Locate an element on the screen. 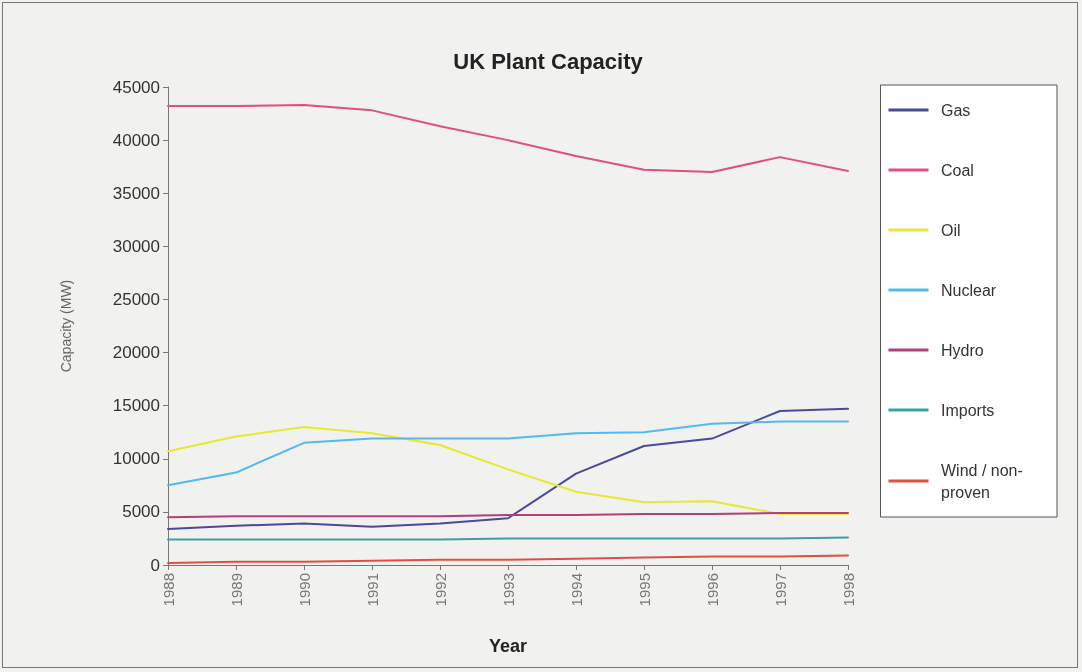 Image resolution: width=1082 pixels, height=672 pixels. y-tick-label: 5000 is located at coordinates (141, 512).